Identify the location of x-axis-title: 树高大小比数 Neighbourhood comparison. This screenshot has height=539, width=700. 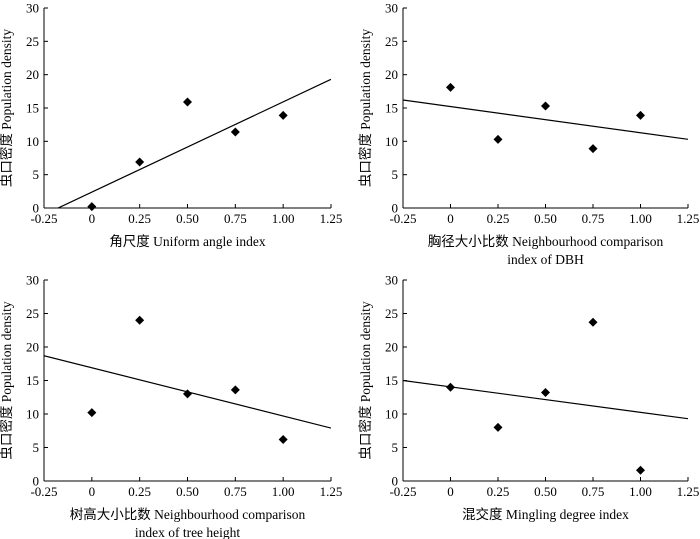
(188, 514).